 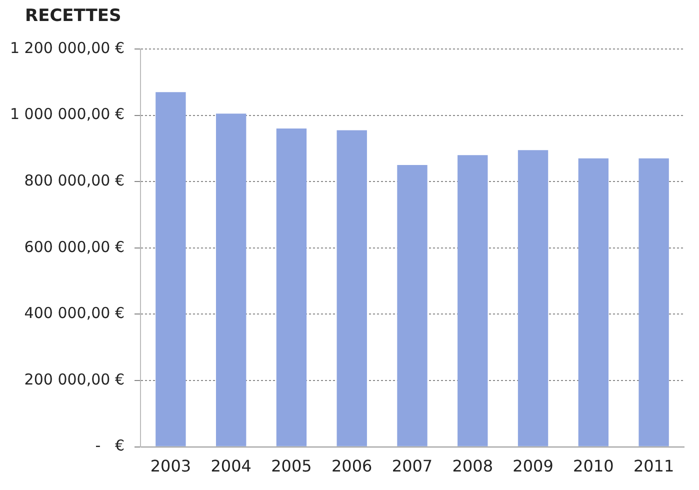 I want to click on x-tick-label: 2003, so click(x=171, y=466).